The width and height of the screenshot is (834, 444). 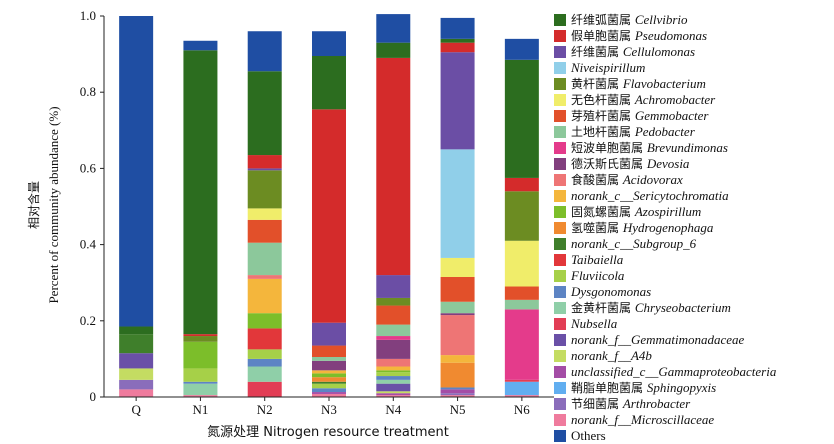 What do you see at coordinates (692, 164) in the screenshot?
I see `legend-item: 德沃斯氏菌属 Devosia` at bounding box center [692, 164].